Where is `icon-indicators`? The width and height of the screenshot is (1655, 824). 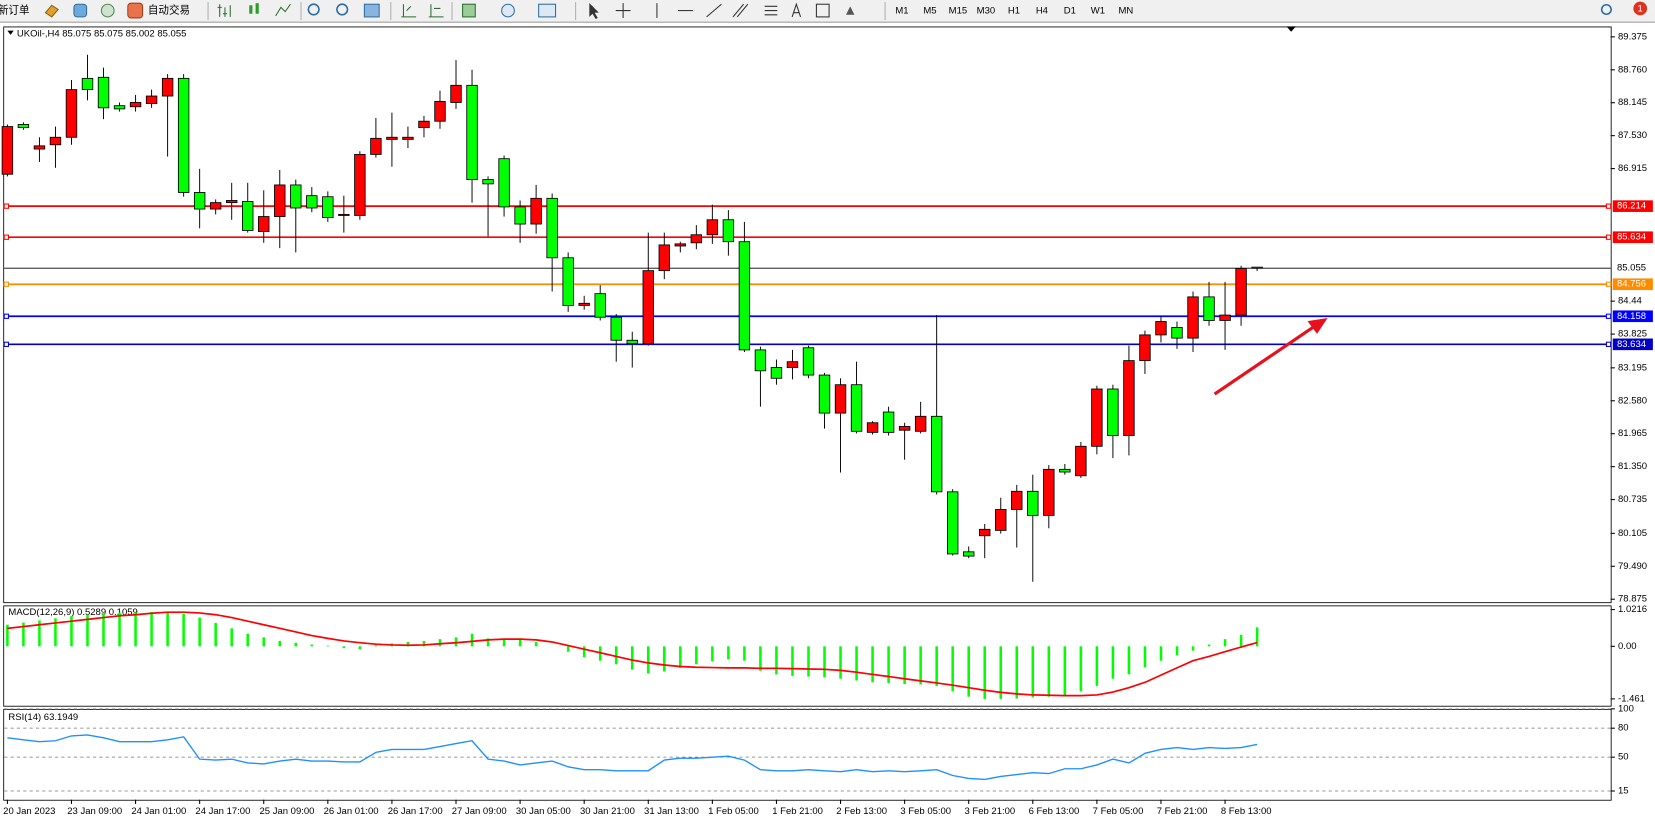
icon-indicators is located at coordinates (469, 10).